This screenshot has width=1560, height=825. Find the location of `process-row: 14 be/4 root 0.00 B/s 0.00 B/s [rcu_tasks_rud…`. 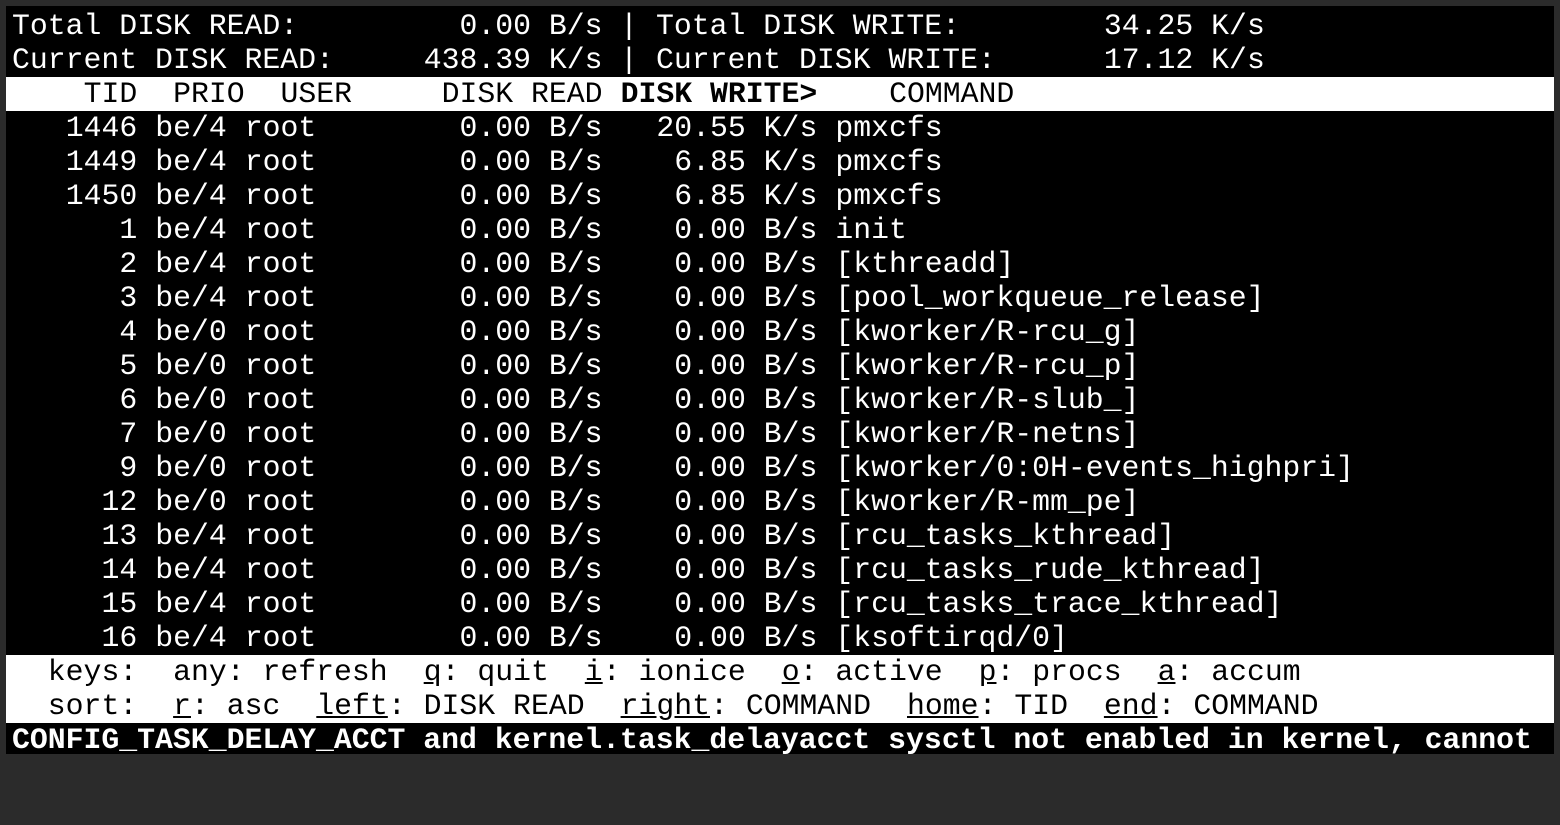

process-row: 14 be/4 root 0.00 B/s 0.00 B/s [rcu_tasks_rud… is located at coordinates (780, 570).